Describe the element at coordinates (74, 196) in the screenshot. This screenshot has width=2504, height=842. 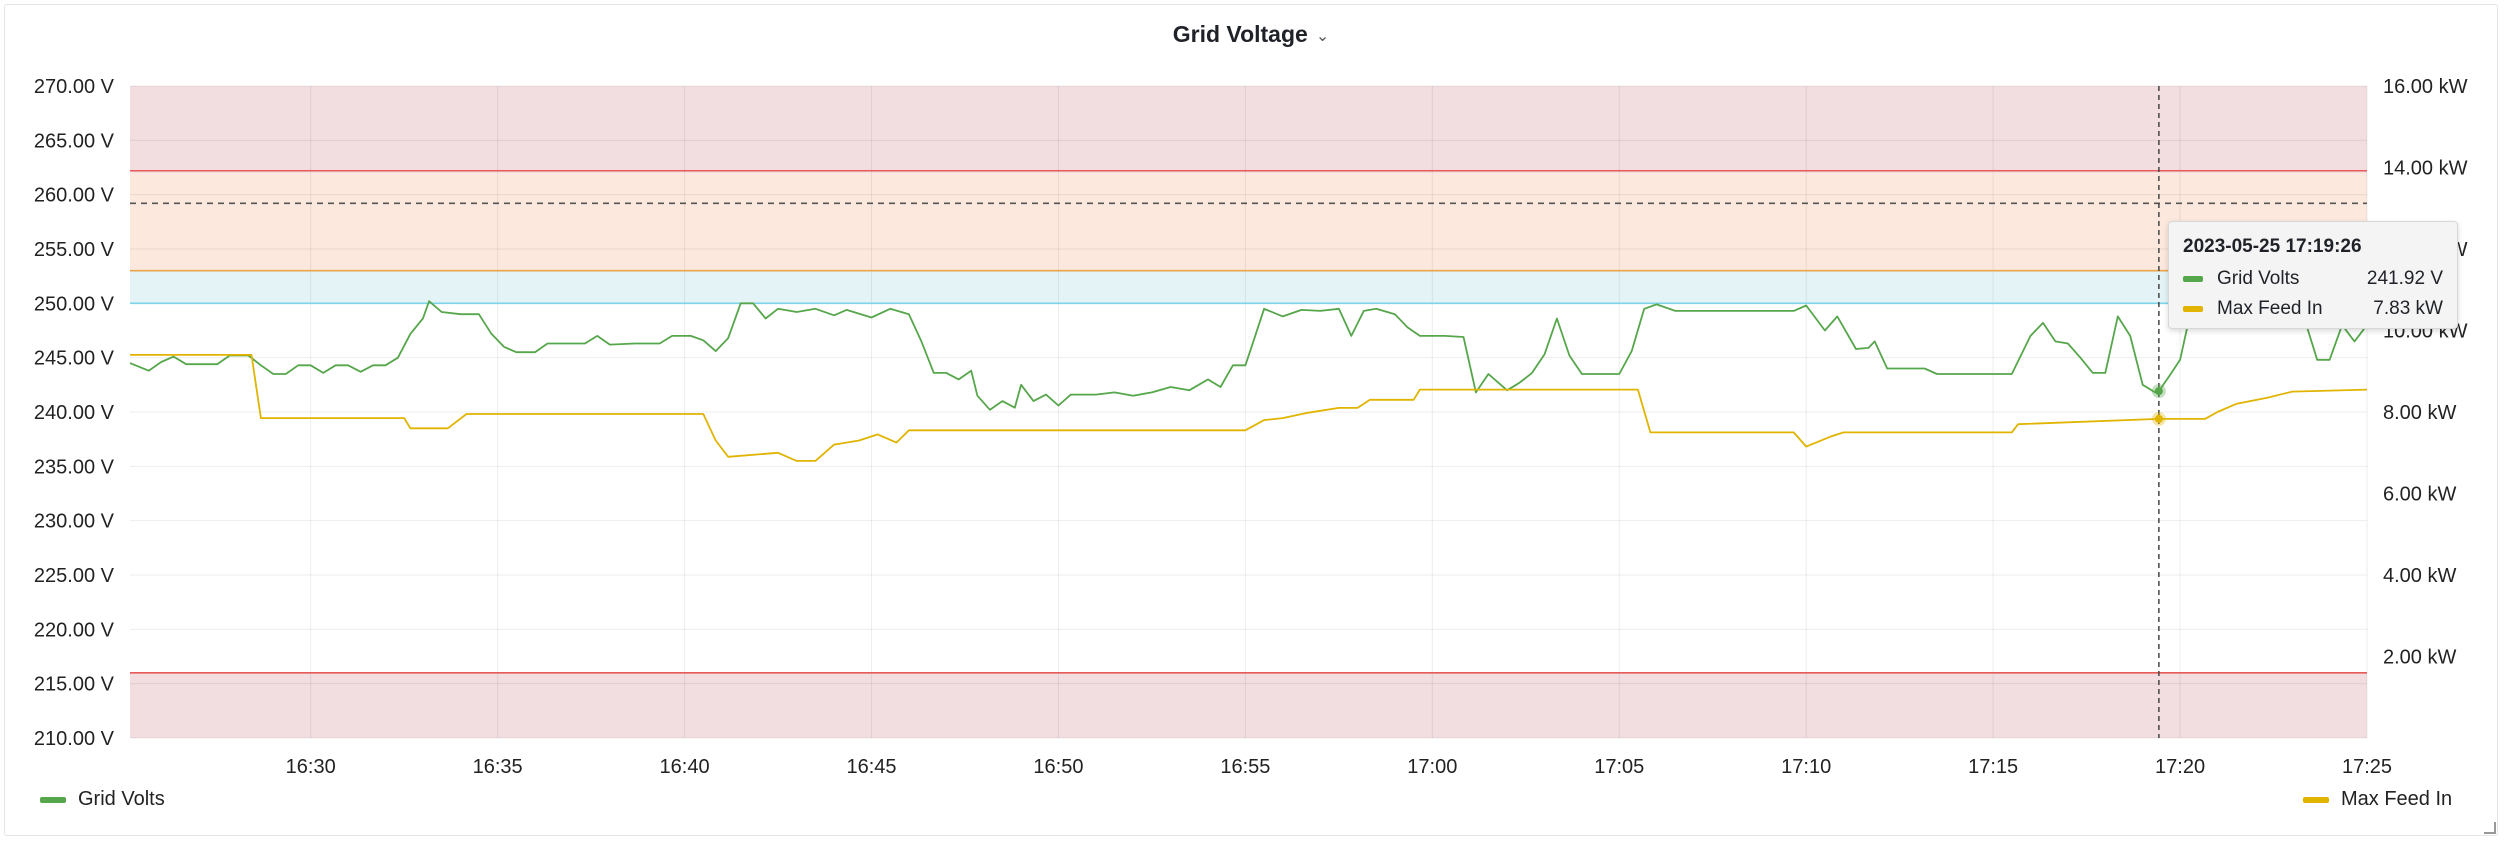
I see `y-tick-label-left: 260.00 V` at that location.